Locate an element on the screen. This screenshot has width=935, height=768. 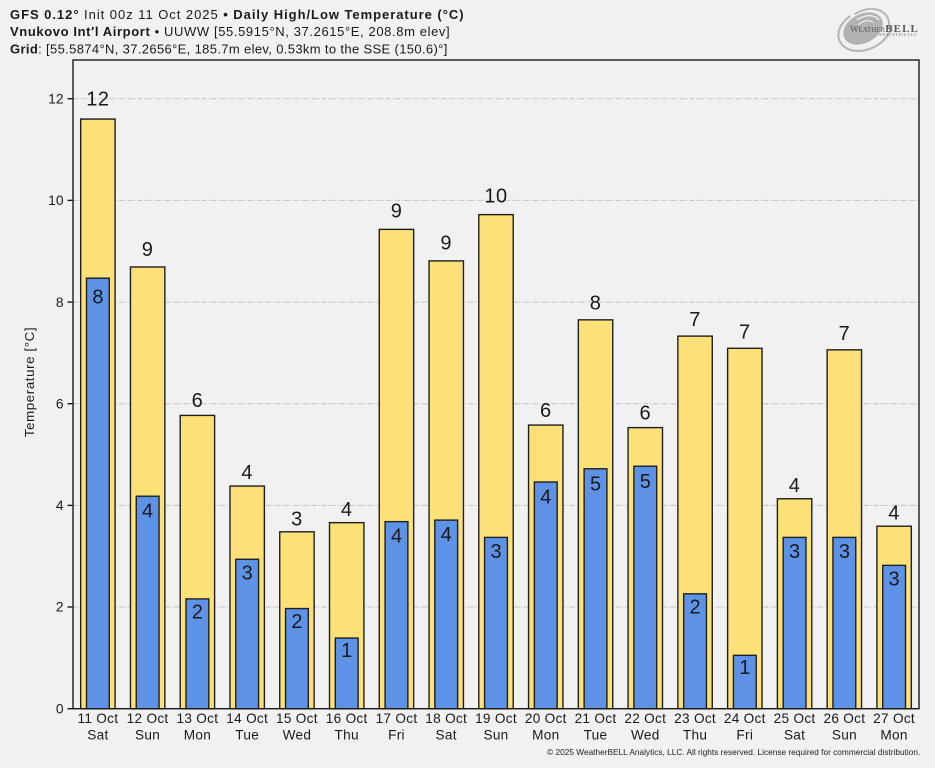
svg-text: 18 Oct is located at coordinates (446, 718).